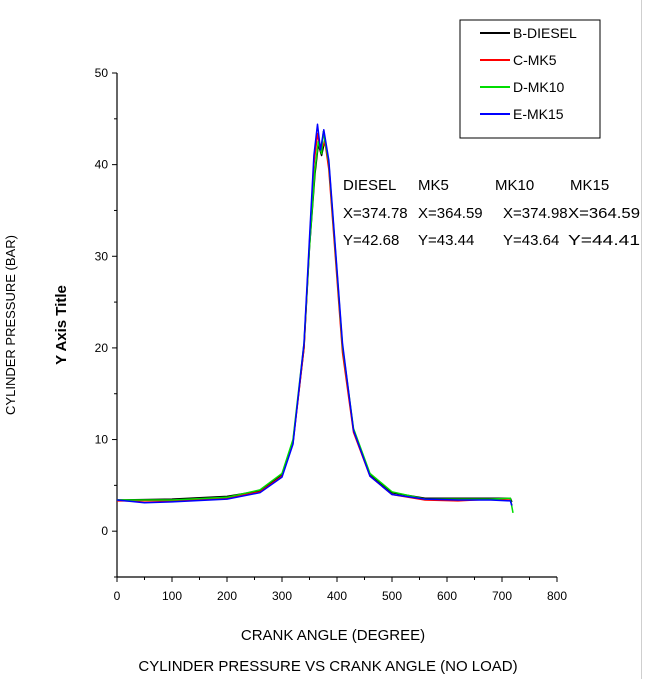 Image resolution: width=650 pixels, height=679 pixels. Describe the element at coordinates (641, 339) in the screenshot. I see `right-frame-line` at that location.